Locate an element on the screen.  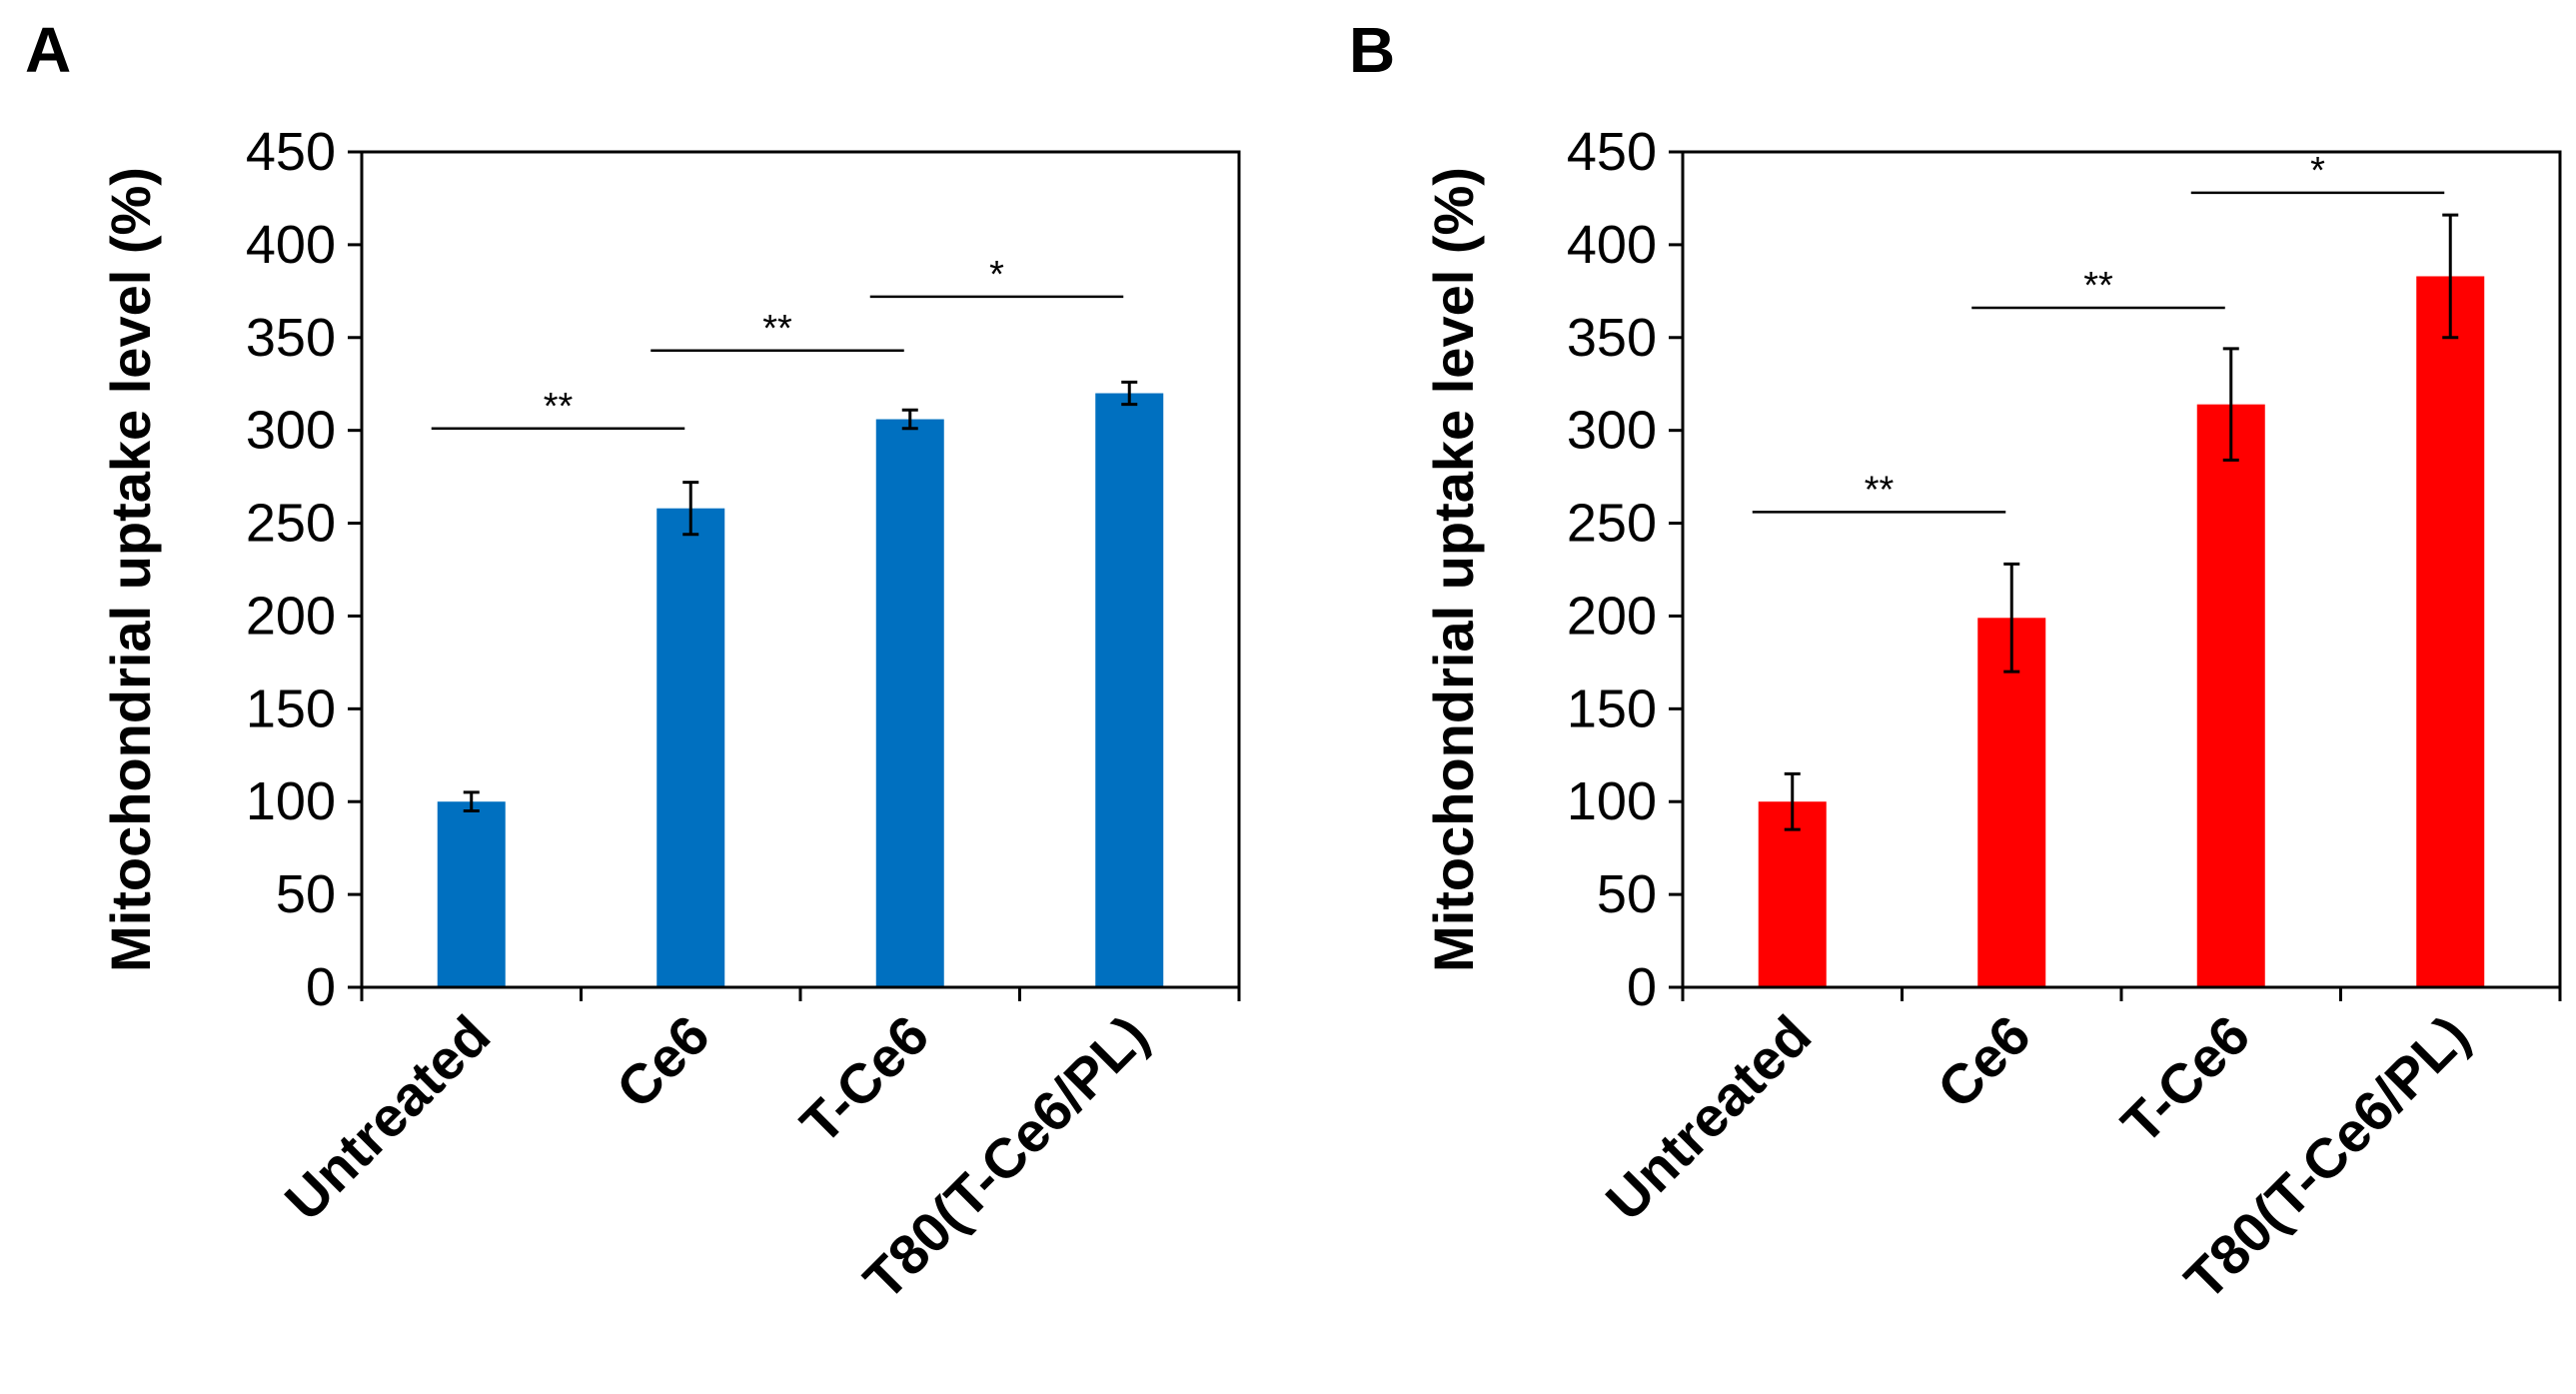
panel-letter: B is located at coordinates (1372, 50).